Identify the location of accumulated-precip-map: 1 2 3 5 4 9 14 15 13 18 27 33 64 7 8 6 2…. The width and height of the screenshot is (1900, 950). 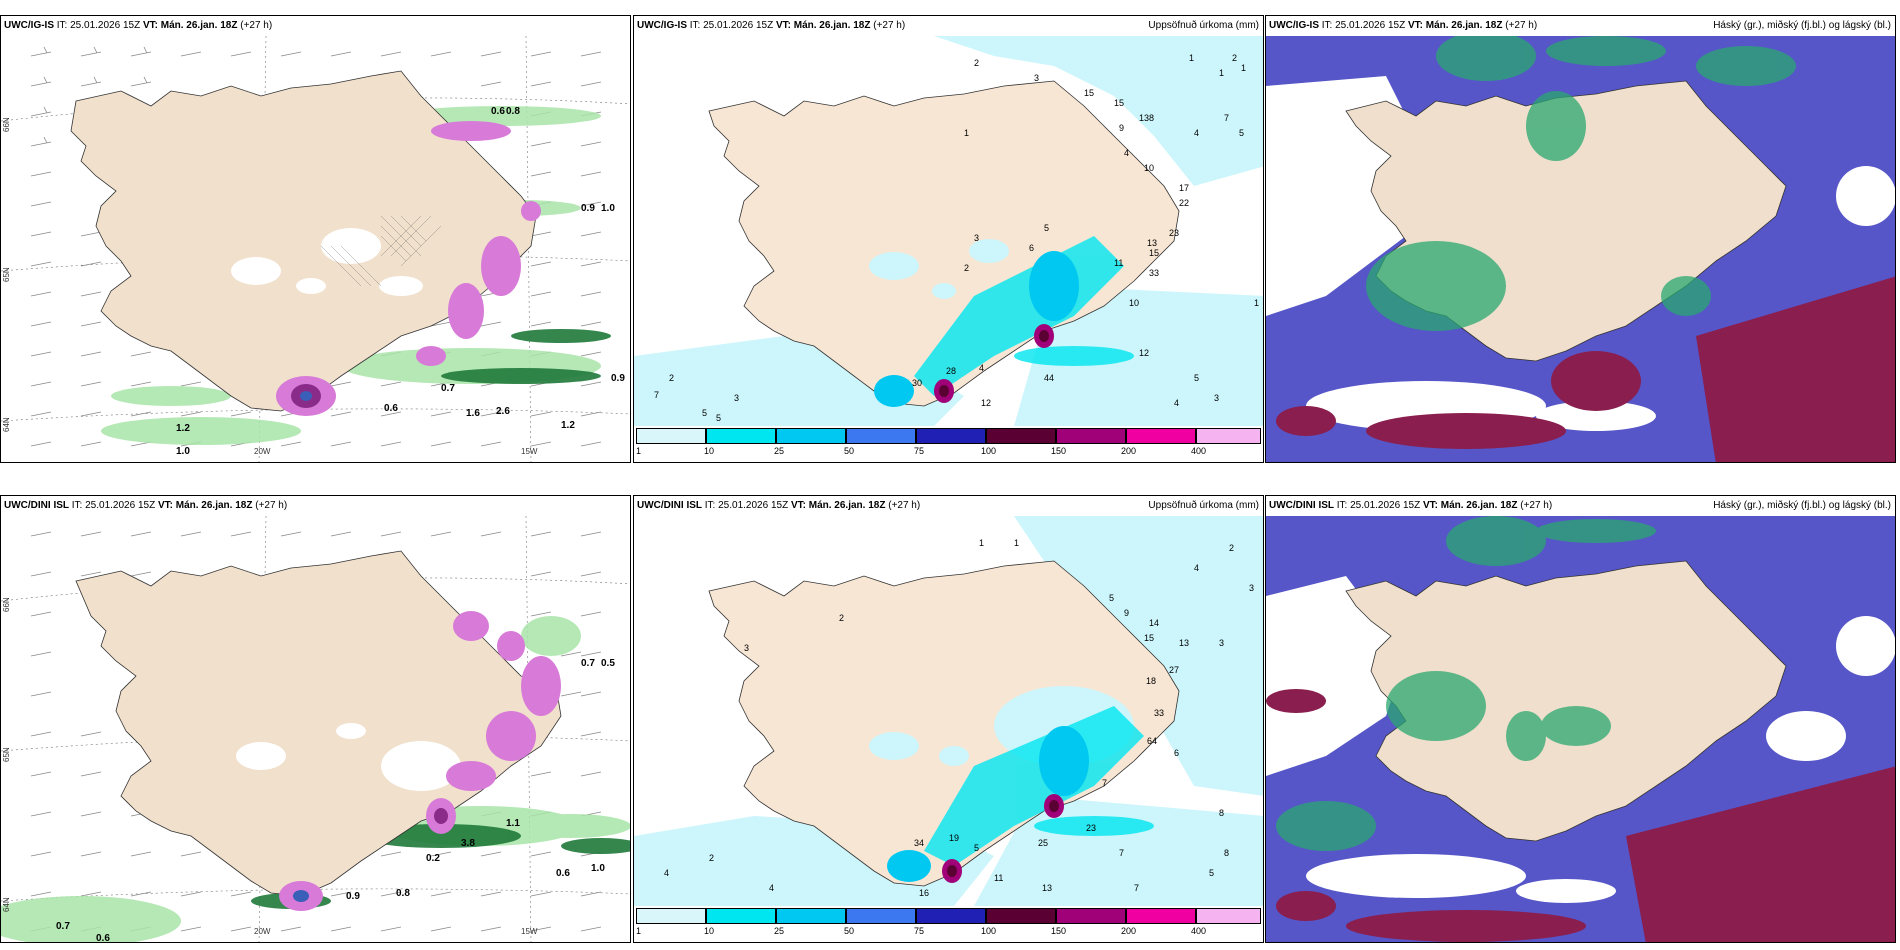
(948, 729).